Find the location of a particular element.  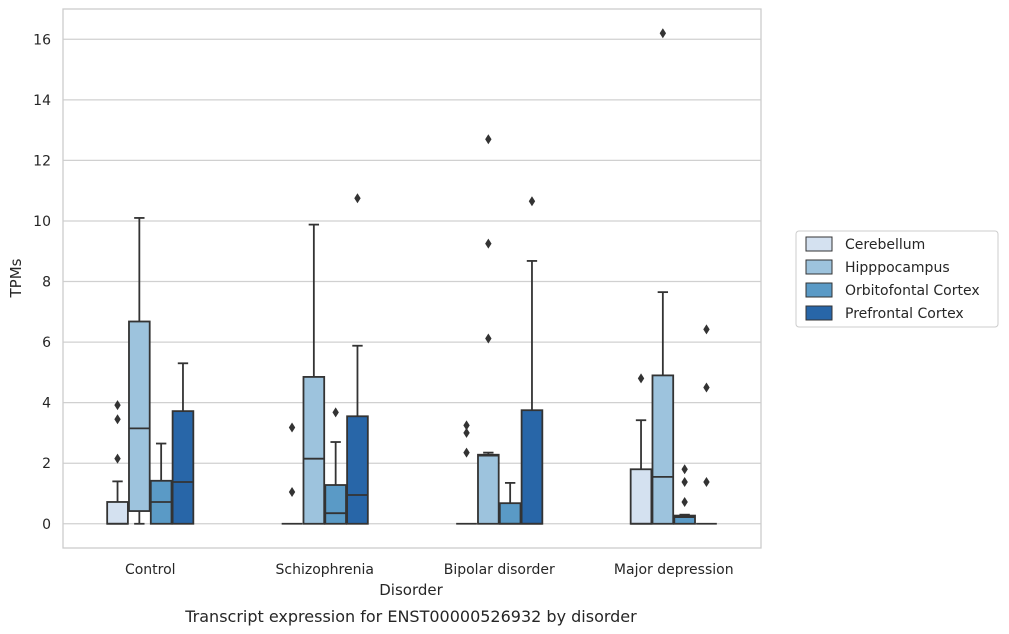

legend-frame is located at coordinates (897, 279).